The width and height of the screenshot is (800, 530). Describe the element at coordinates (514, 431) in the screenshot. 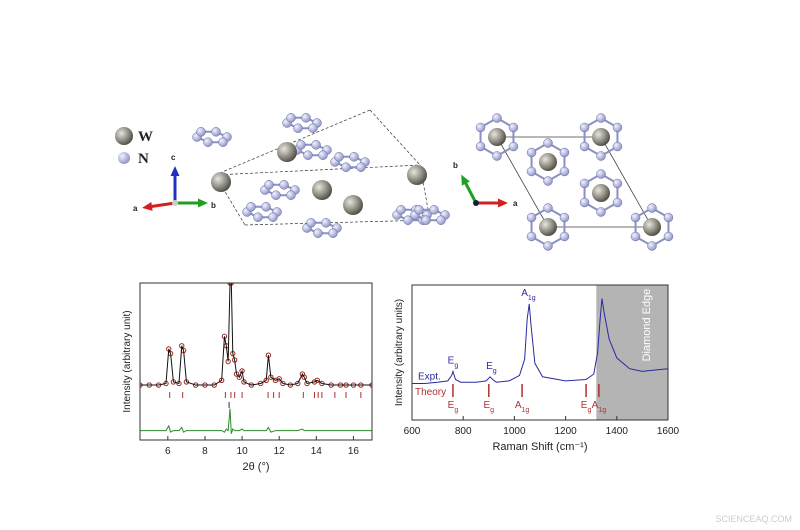

I see `x-tick-label: 1000` at that location.